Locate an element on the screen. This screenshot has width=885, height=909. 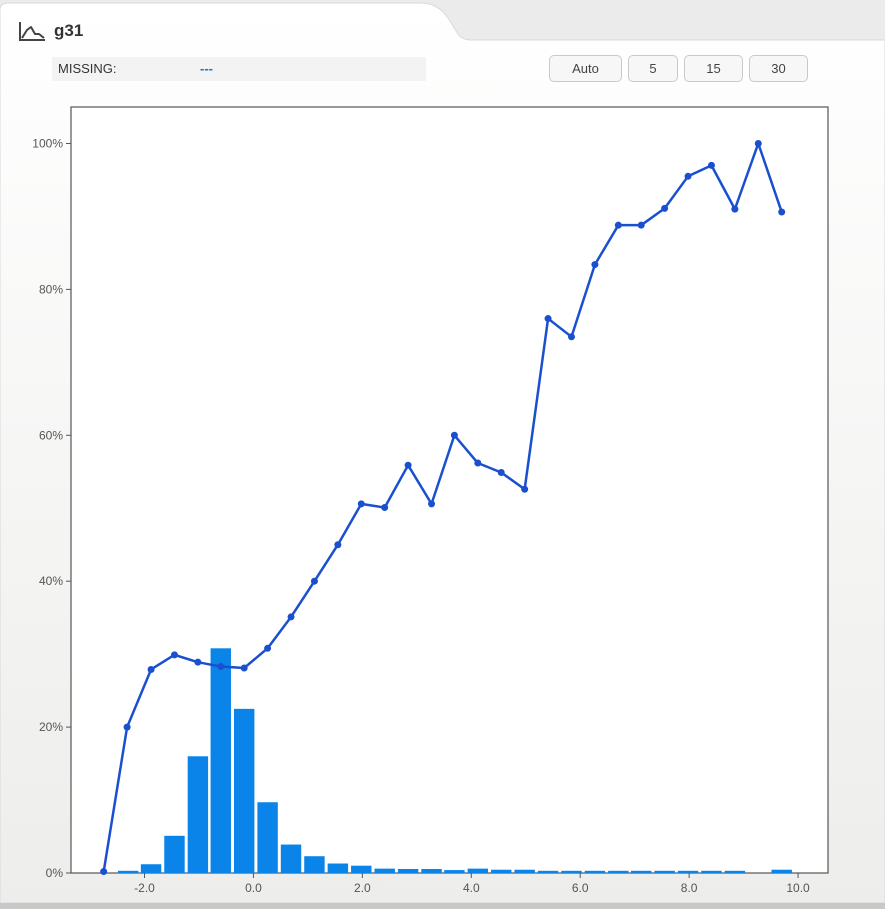
x-tick-label: 8.0 is located at coordinates (689, 888).